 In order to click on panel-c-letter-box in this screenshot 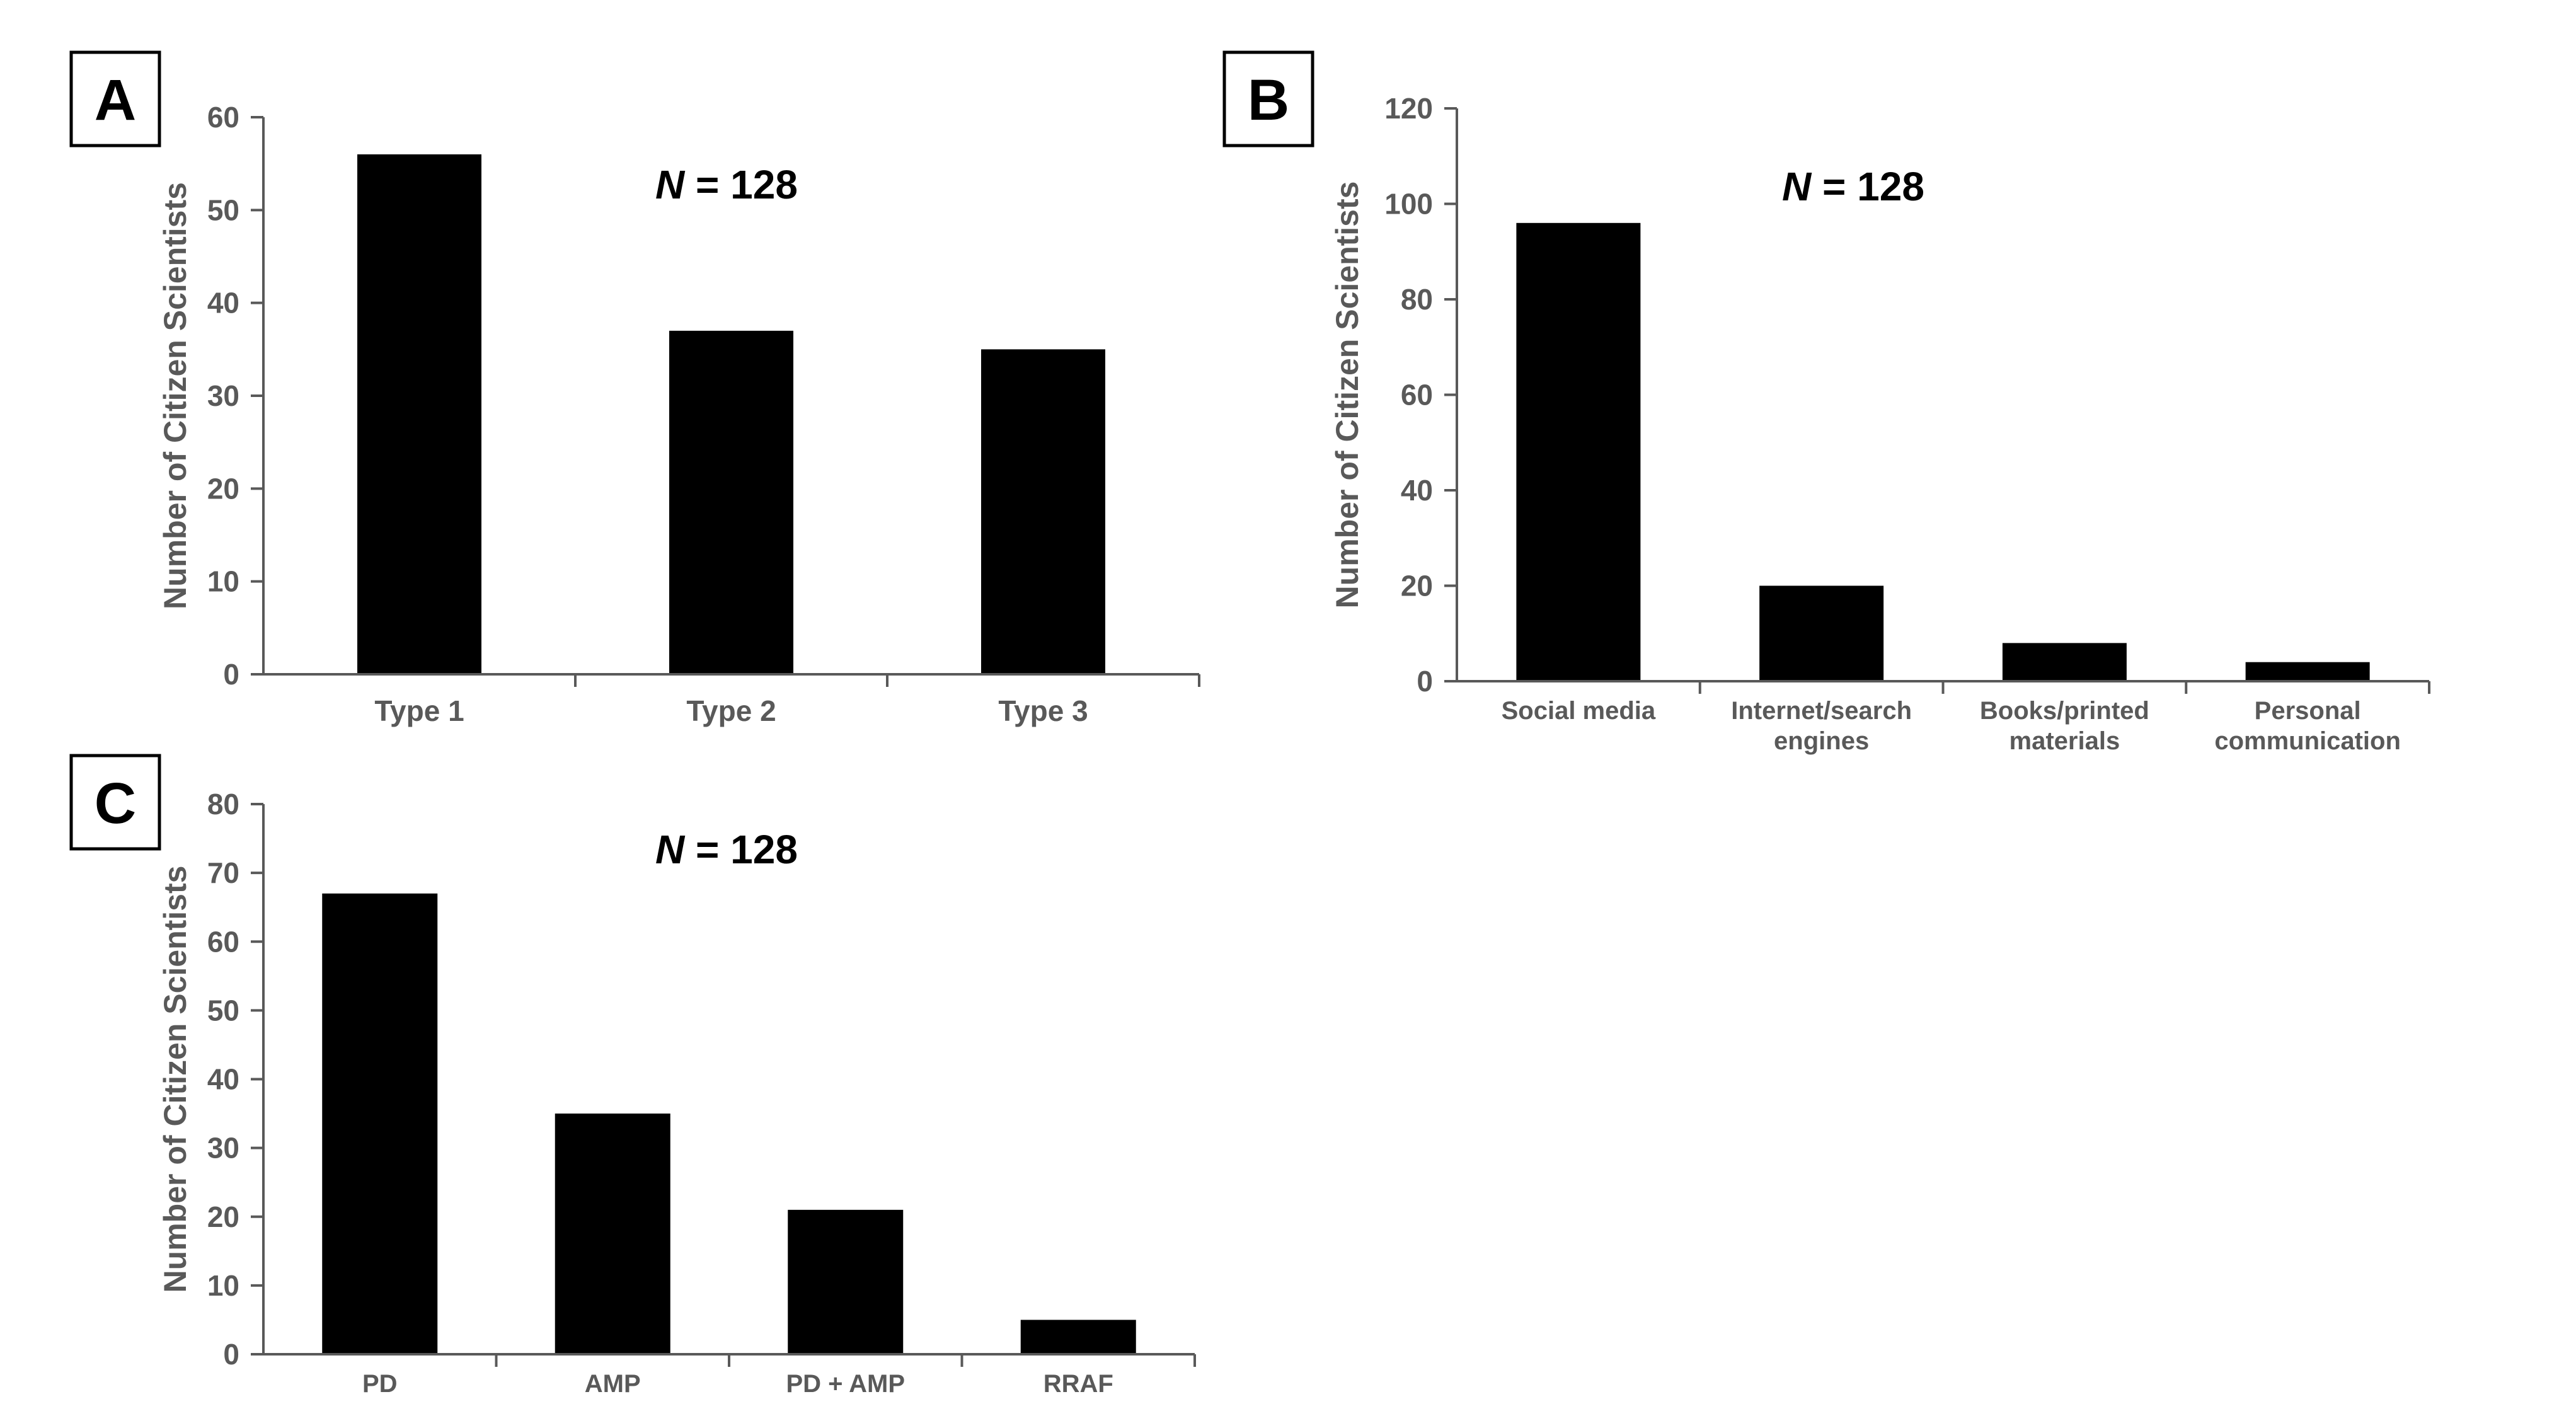, I will do `click(115, 803)`.